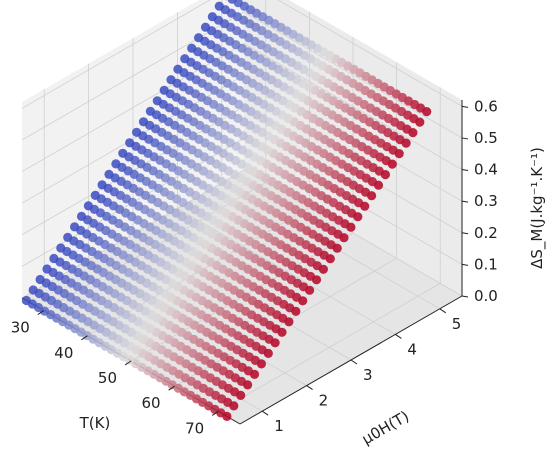  Describe the element at coordinates (486, 233) in the screenshot. I see `z-tick-label: 0.2` at that location.